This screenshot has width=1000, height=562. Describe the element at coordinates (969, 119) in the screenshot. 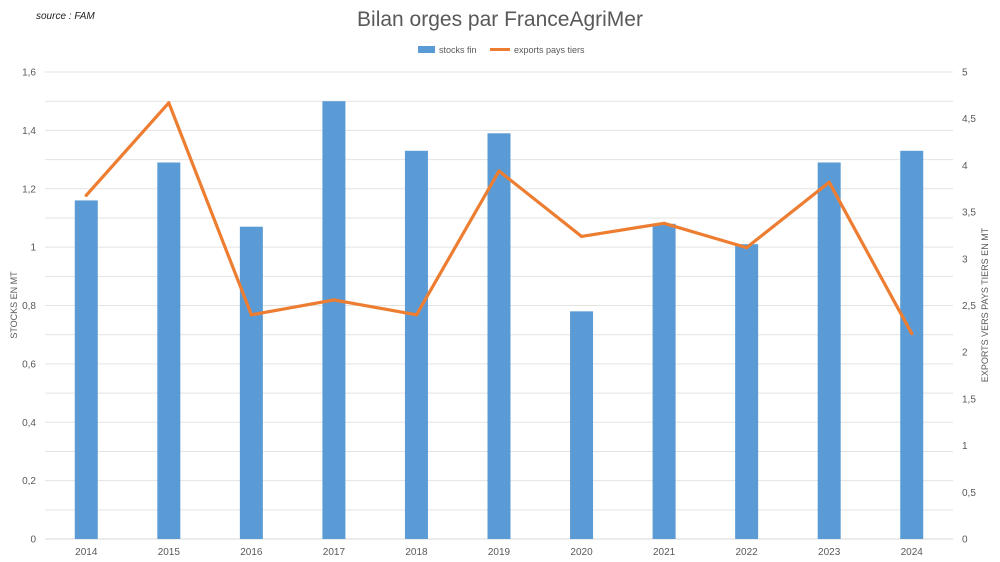

I see `y-tick-right-label: 4,5` at that location.